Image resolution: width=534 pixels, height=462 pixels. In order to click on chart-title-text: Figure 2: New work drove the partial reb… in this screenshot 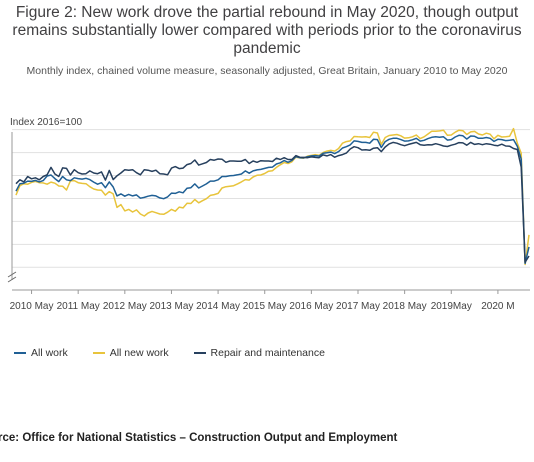, I will do `click(267, 30)`.